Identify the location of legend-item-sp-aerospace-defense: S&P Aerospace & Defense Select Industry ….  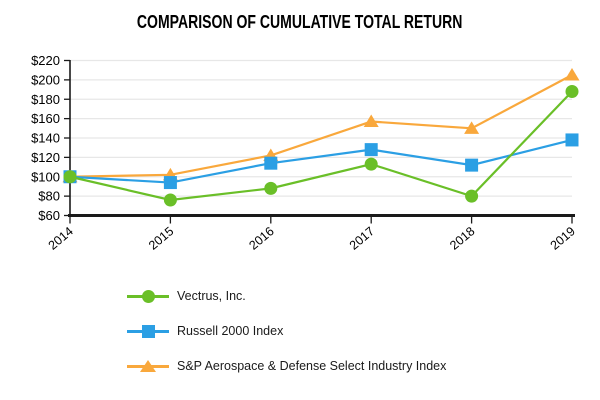
(286, 366).